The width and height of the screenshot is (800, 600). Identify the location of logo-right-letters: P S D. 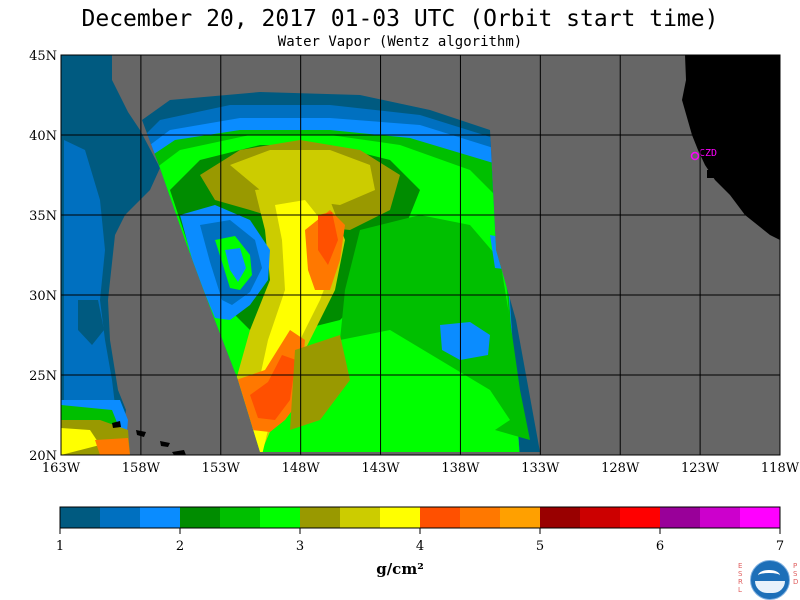
(796, 574).